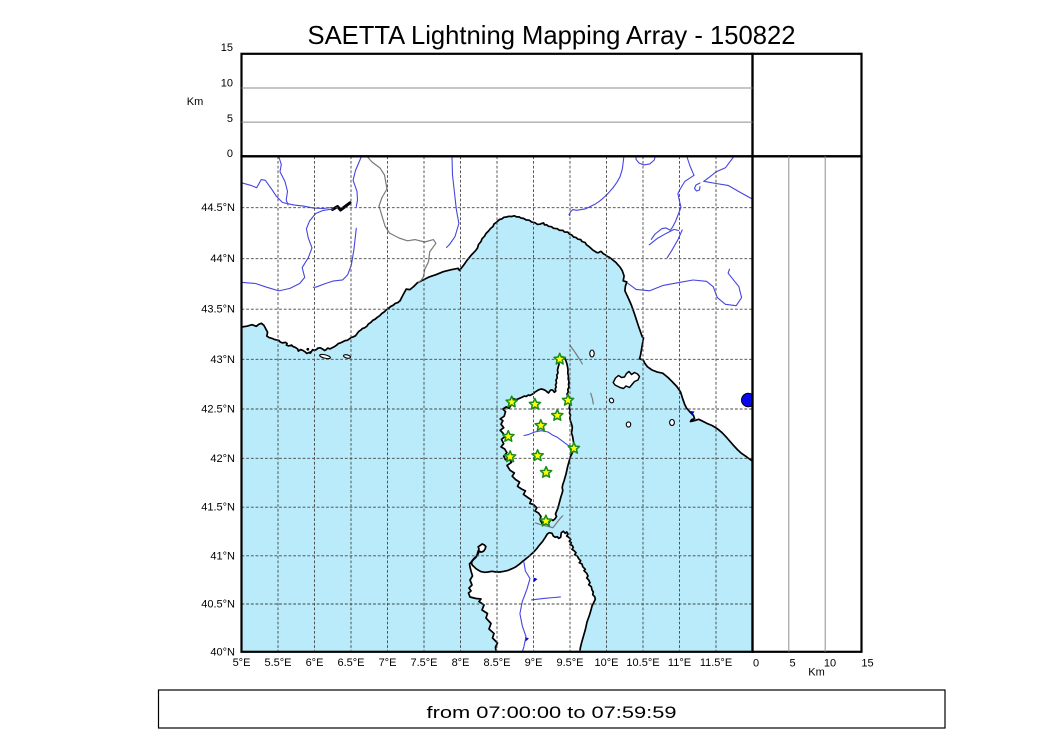 Image resolution: width=1050 pixels, height=750 pixels. Describe the element at coordinates (716, 663) in the screenshot. I see `svg-text: 11.5°E` at that location.